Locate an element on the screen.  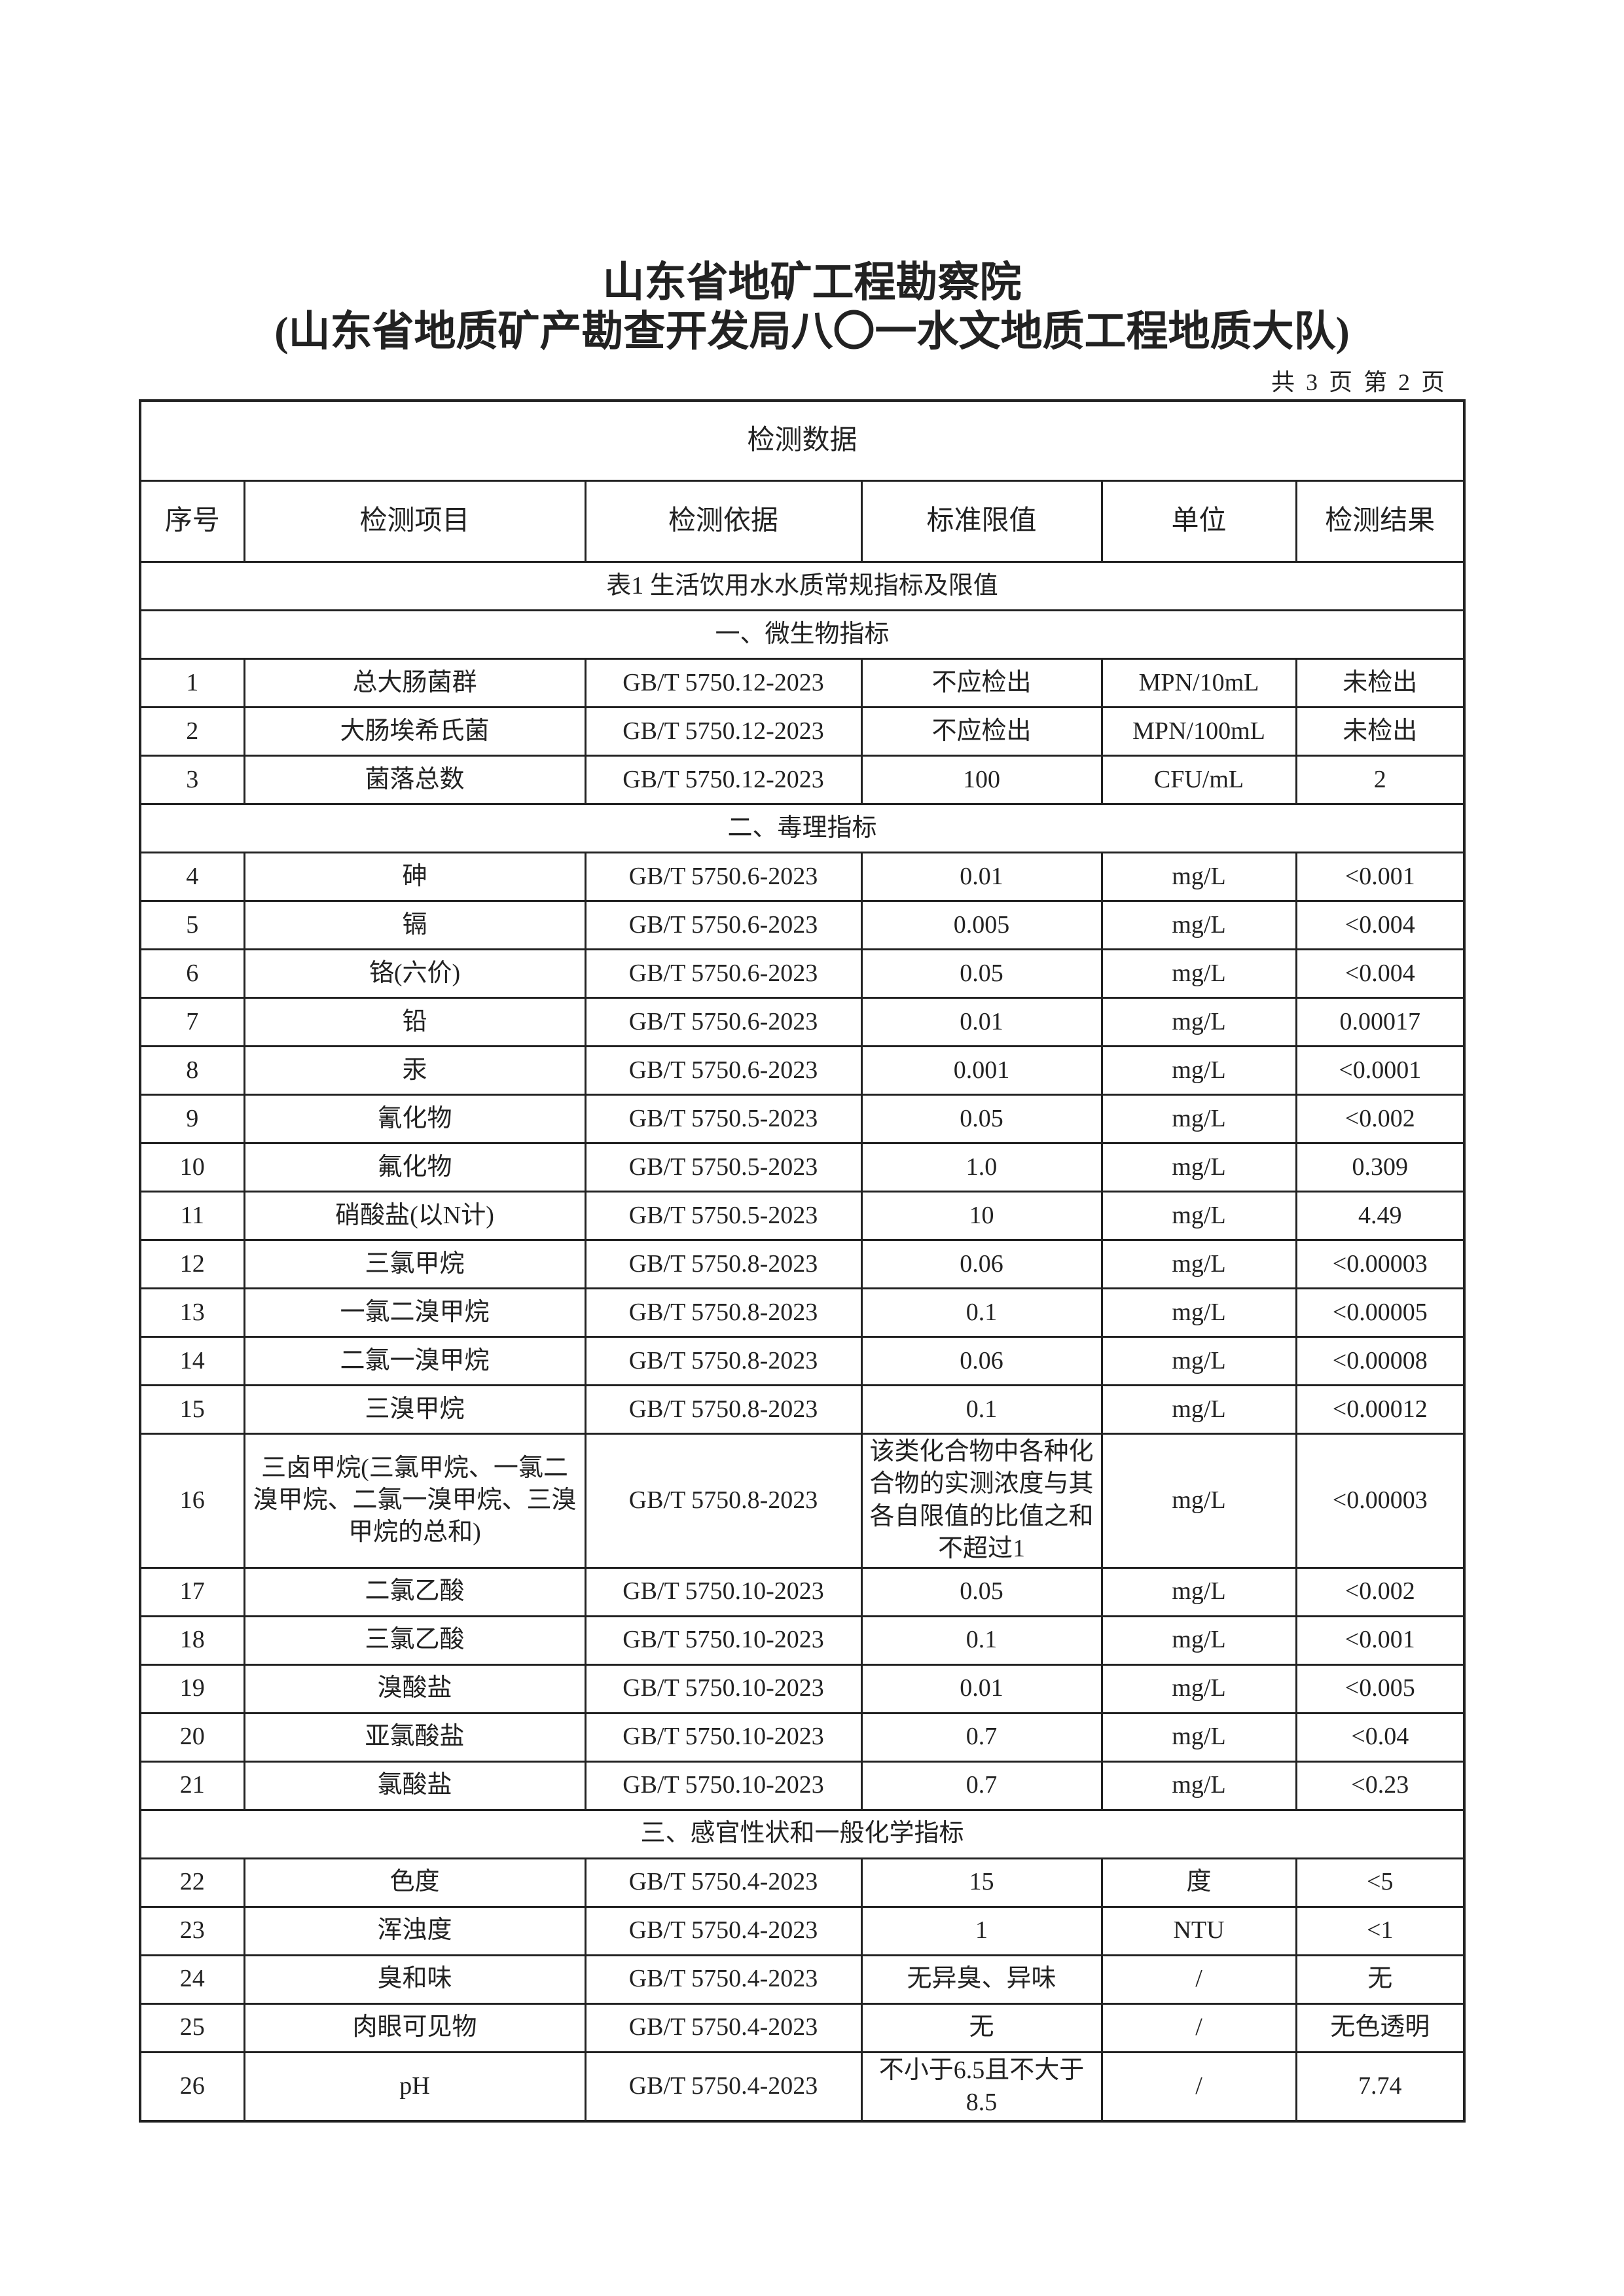
table-cell: 未检出 is located at coordinates (1380, 732).